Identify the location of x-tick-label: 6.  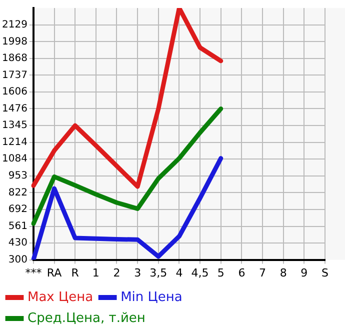
(242, 273).